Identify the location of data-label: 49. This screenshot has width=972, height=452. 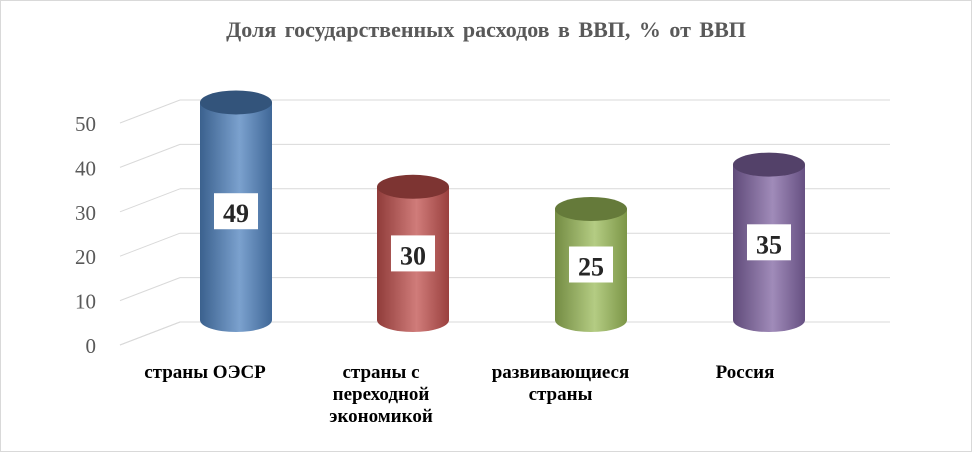
(236, 213).